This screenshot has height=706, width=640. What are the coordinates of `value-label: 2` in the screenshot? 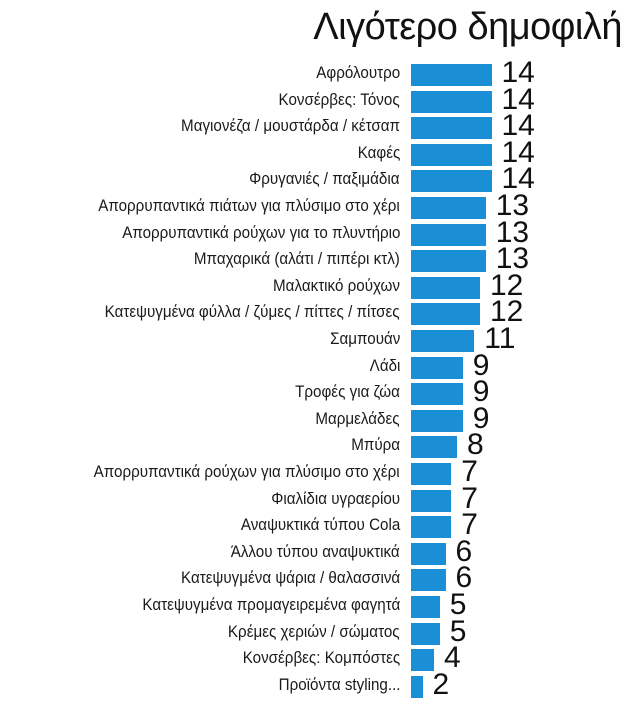 It's located at (441, 684).